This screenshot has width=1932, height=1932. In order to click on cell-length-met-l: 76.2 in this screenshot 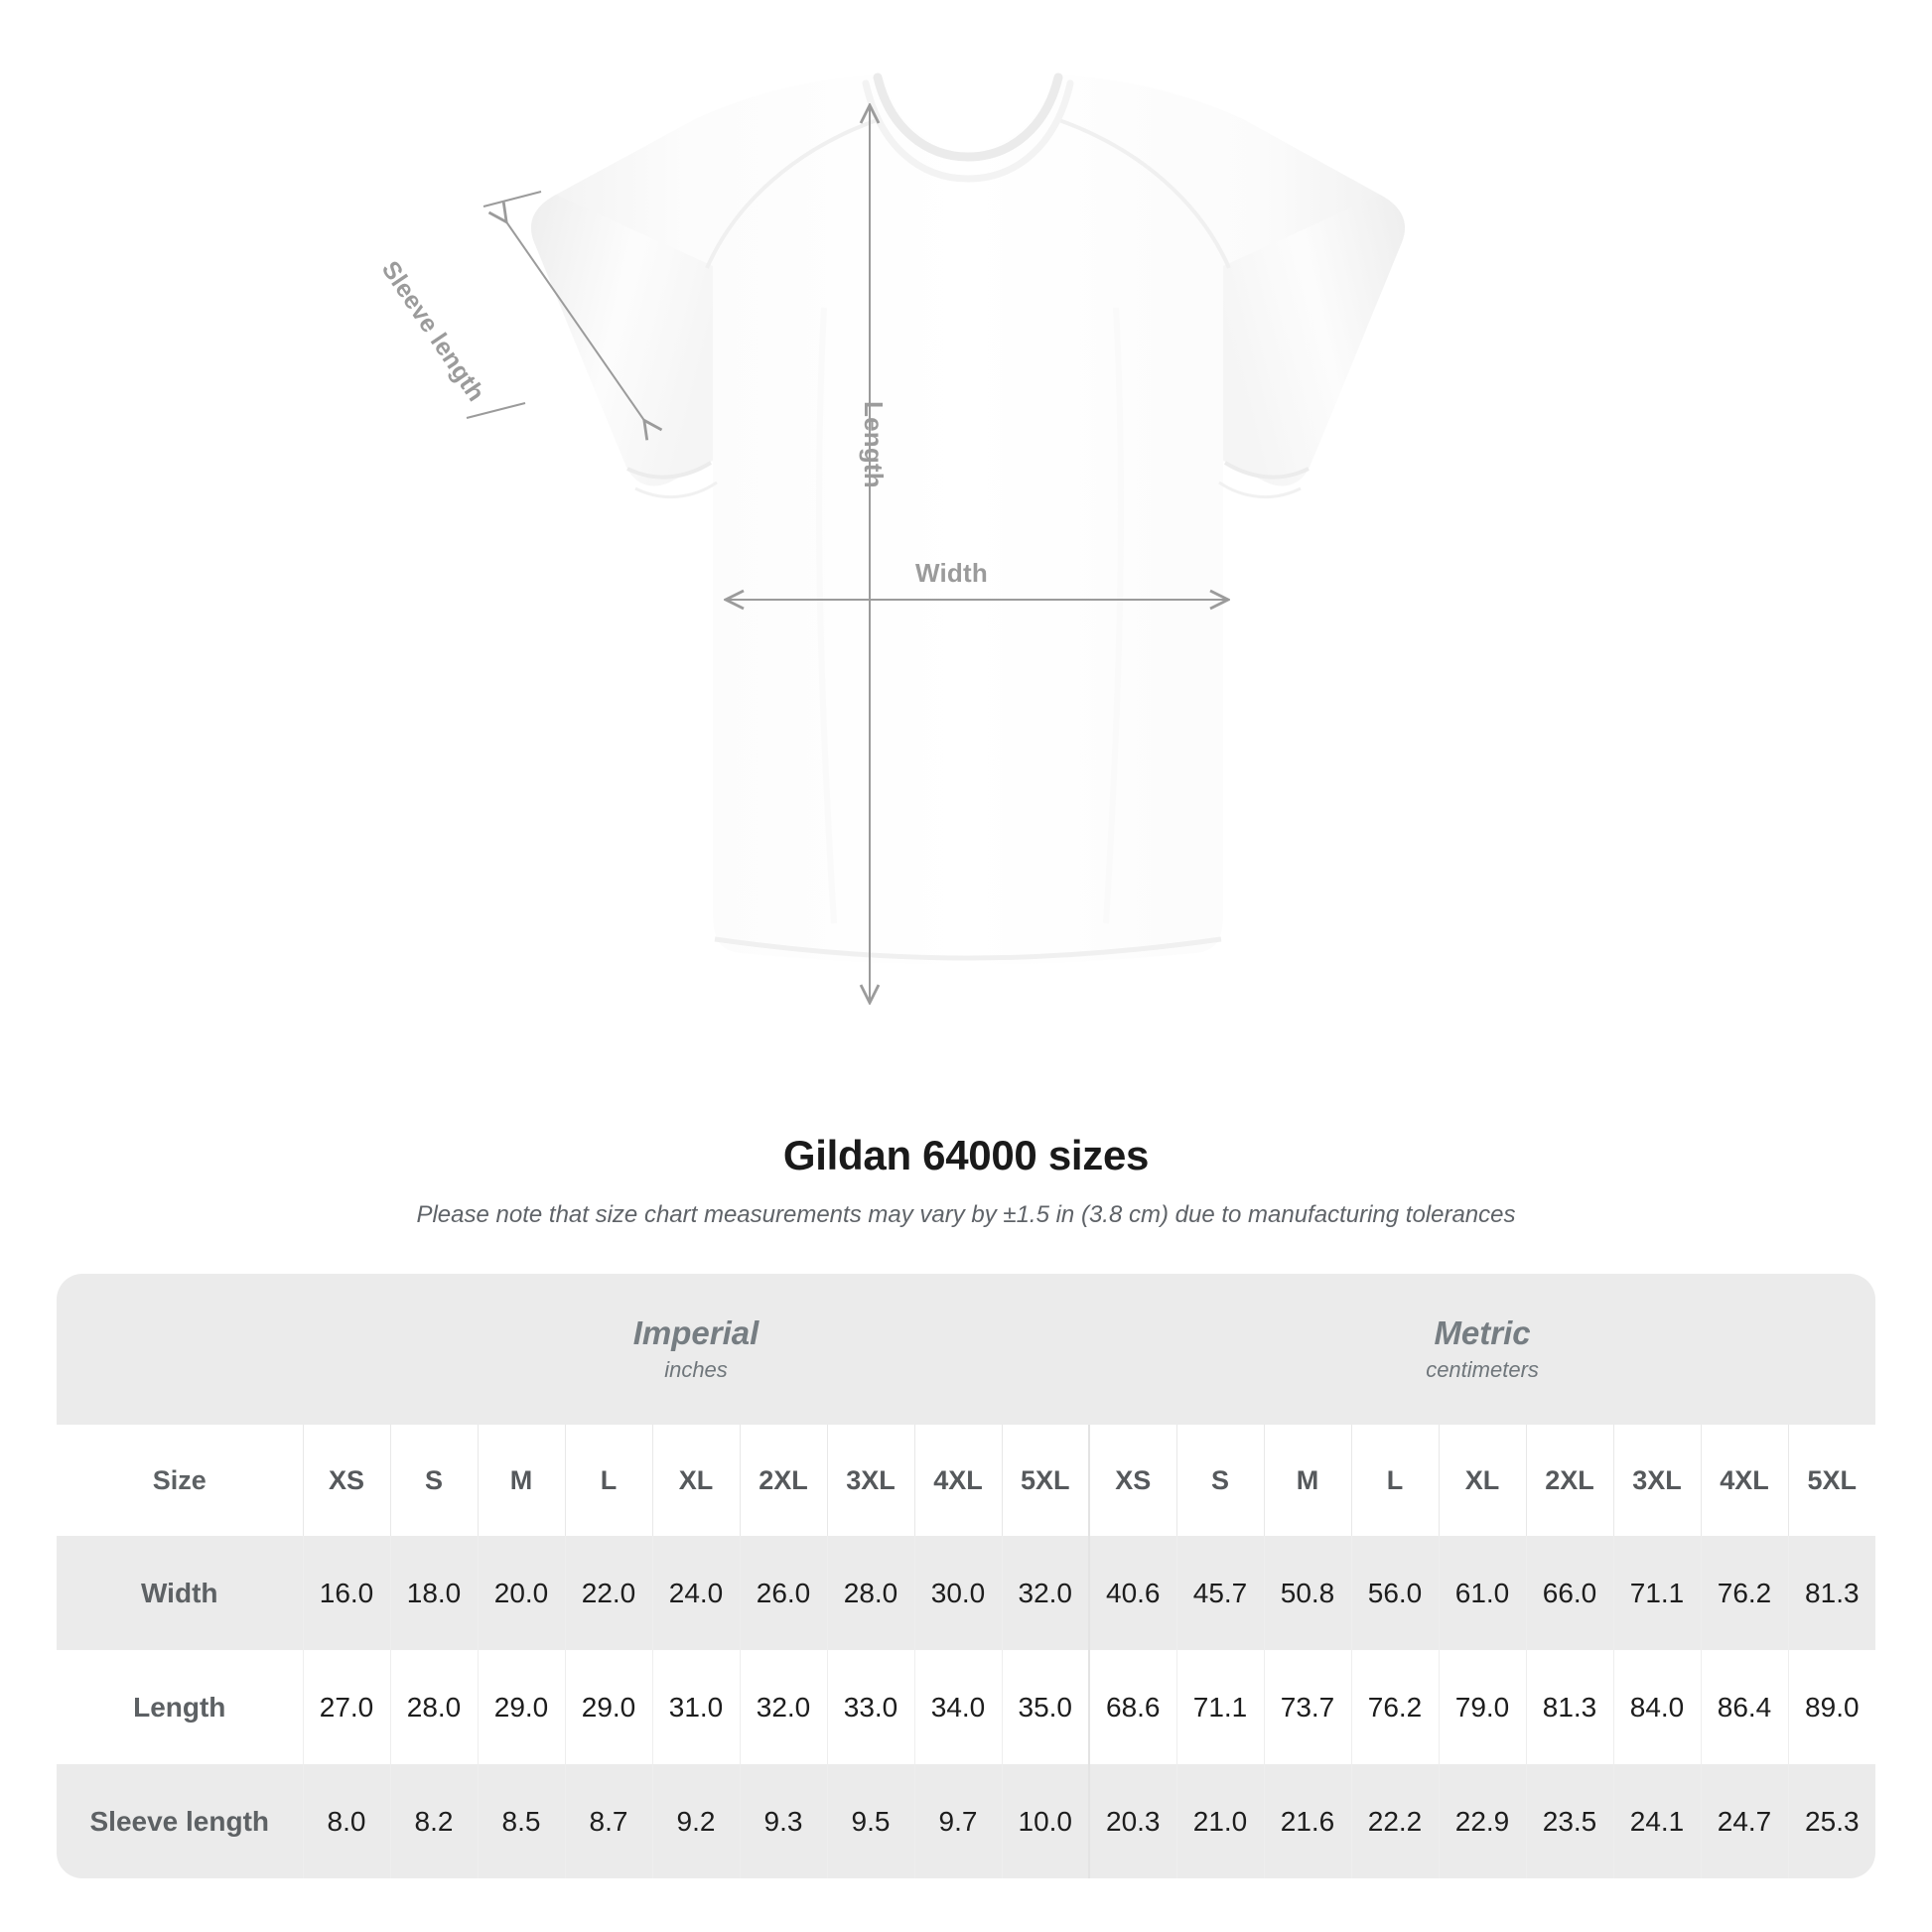, I will do `click(1395, 1707)`.